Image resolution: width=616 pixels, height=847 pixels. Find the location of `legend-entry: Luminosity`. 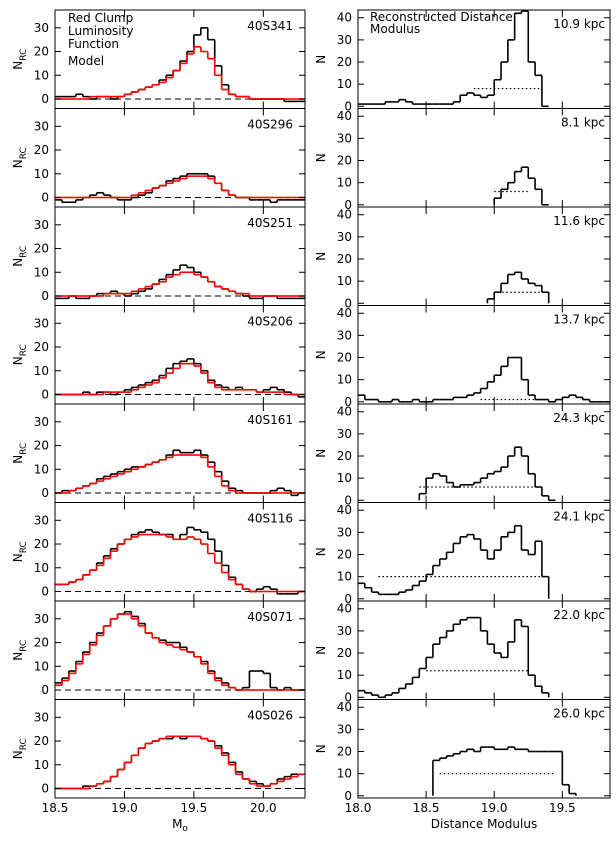

legend-entry: Luminosity is located at coordinates (100, 31).